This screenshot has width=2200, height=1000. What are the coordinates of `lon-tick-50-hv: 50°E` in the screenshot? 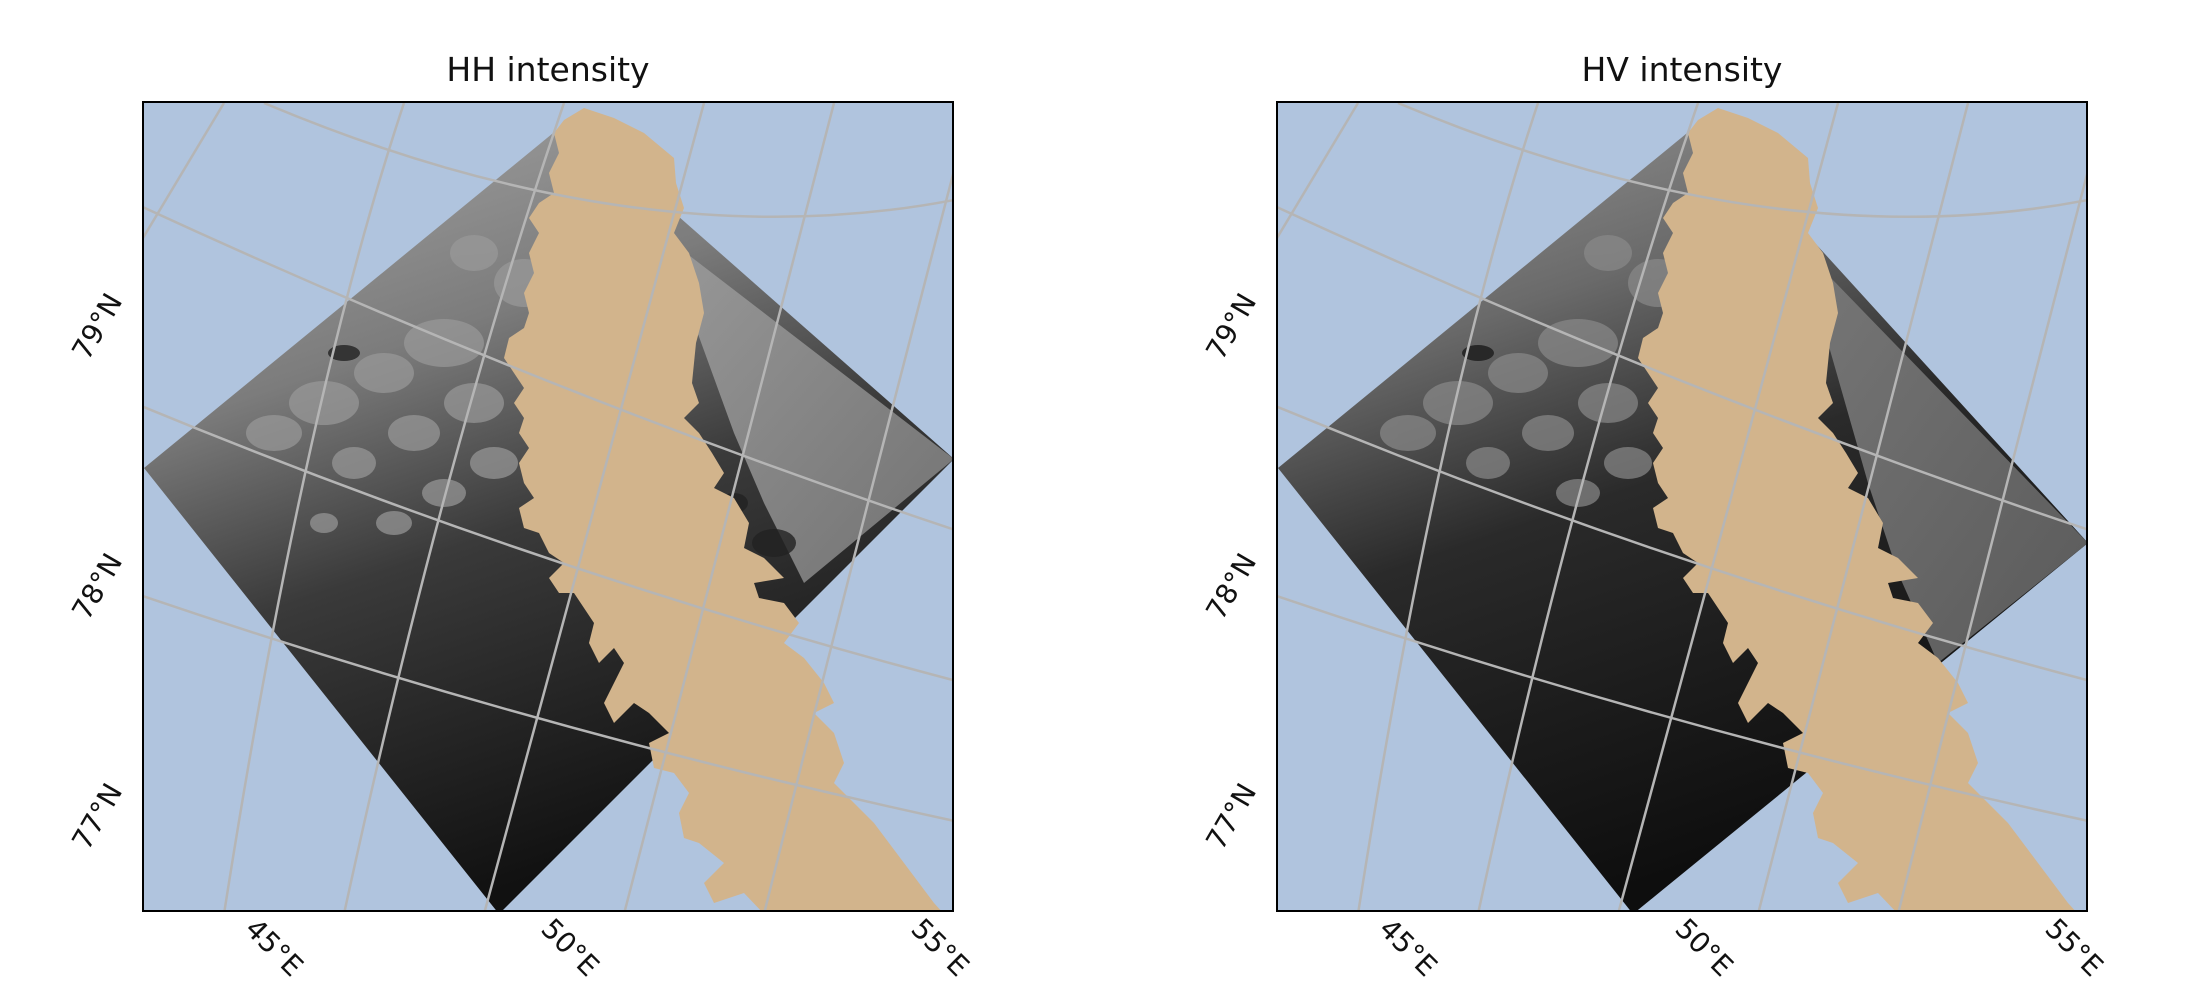 It's located at (1704, 947).